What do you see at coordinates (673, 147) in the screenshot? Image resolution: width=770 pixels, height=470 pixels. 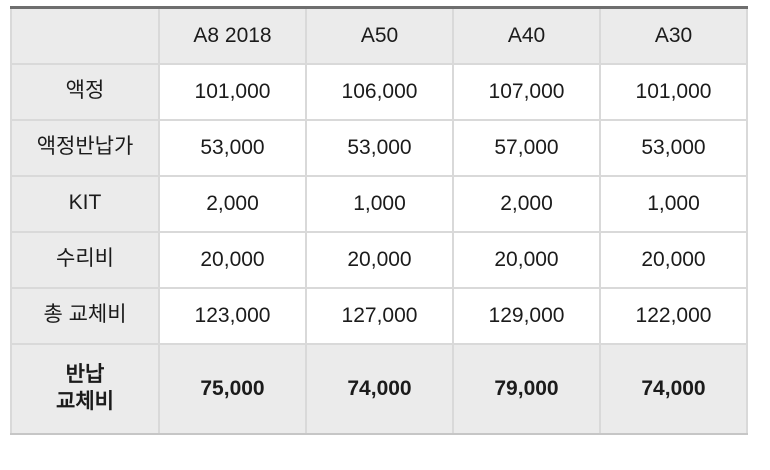 I see `cell-lcd-return-a30: 53,000` at bounding box center [673, 147].